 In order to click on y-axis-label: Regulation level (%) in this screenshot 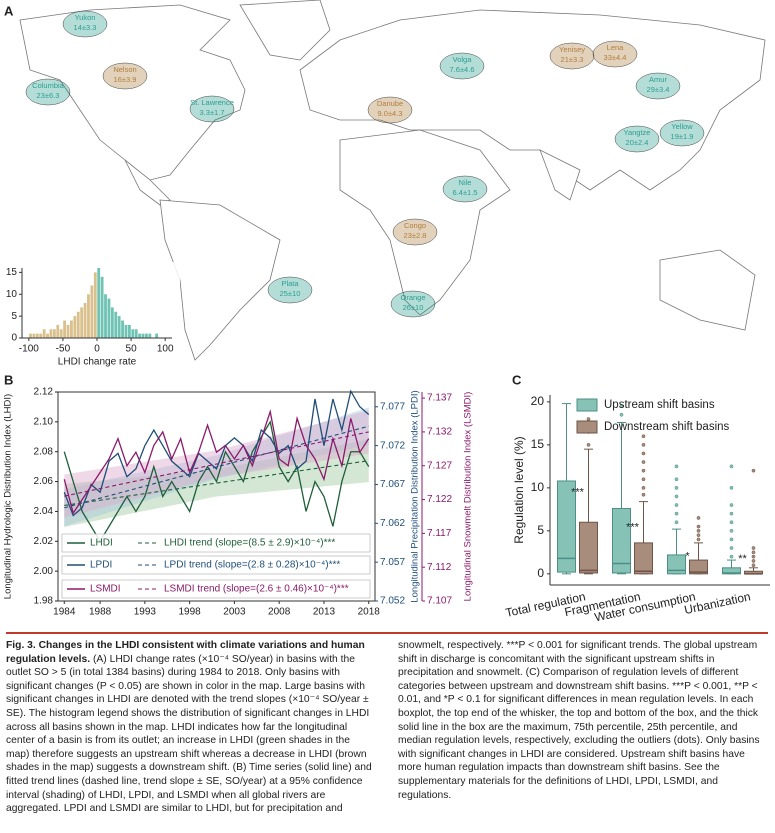, I will do `click(519, 489)`.